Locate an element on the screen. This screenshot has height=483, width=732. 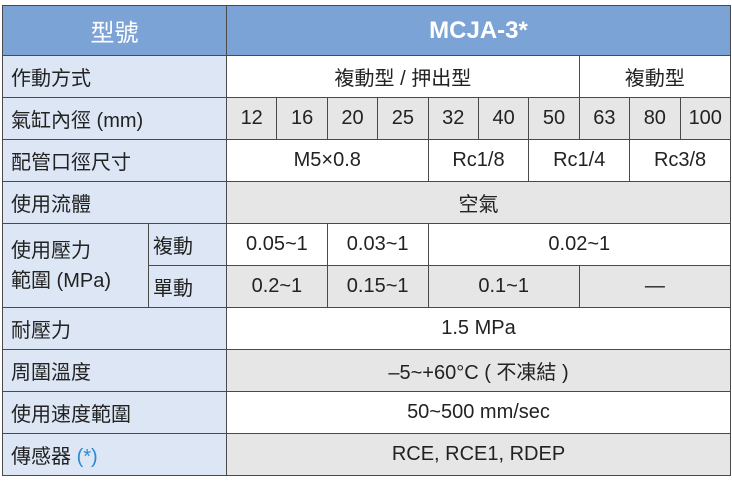
label-line: 範圍 (MPa) is located at coordinates (61, 280).